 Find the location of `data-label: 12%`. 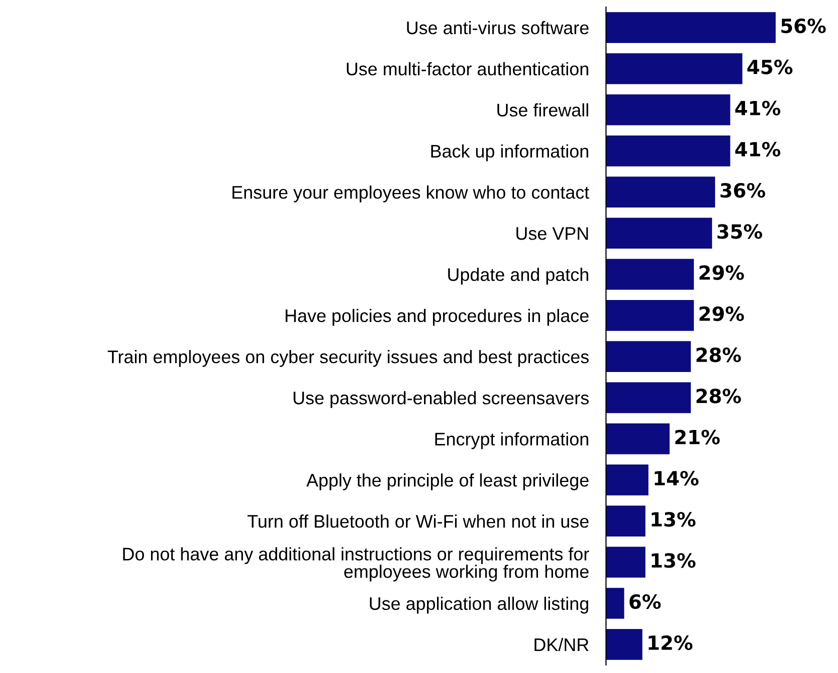

data-label: 12% is located at coordinates (670, 642).